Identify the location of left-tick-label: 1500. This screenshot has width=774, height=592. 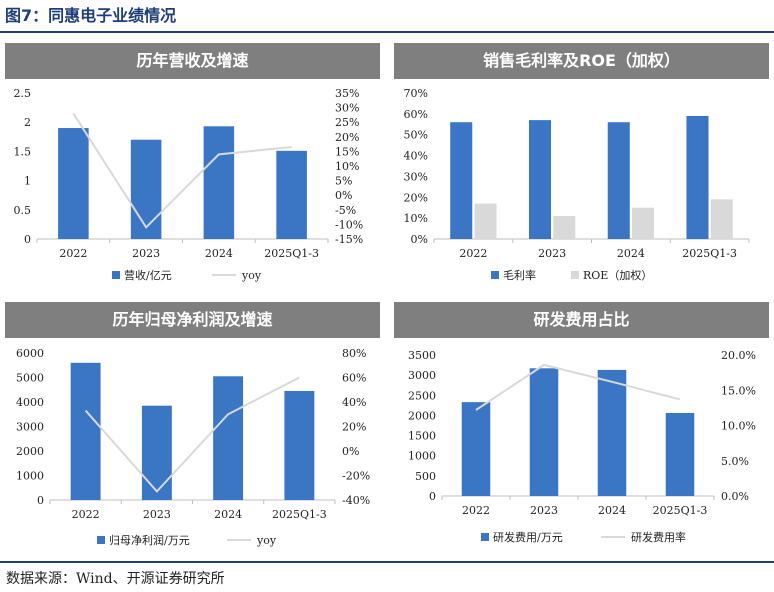
(422, 436).